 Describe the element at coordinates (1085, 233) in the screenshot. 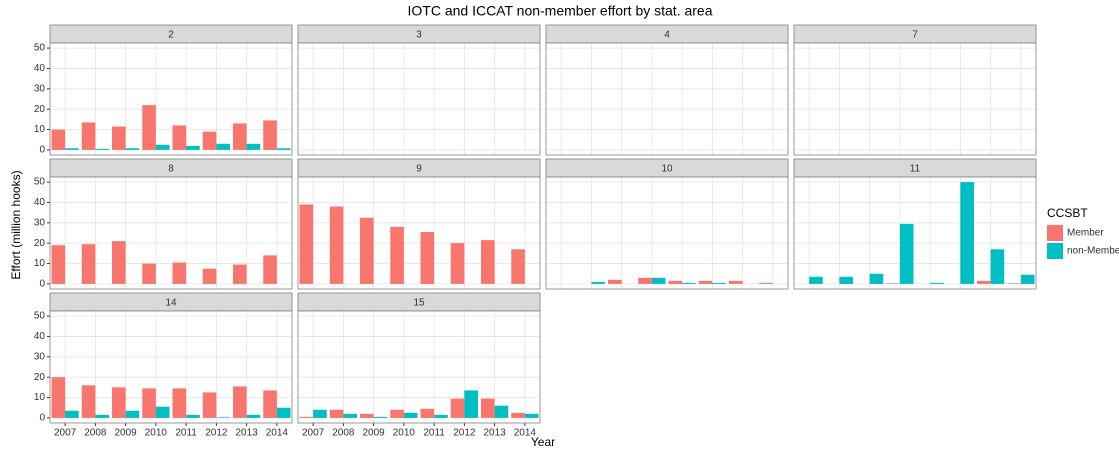

I see `legend-label: Member` at that location.